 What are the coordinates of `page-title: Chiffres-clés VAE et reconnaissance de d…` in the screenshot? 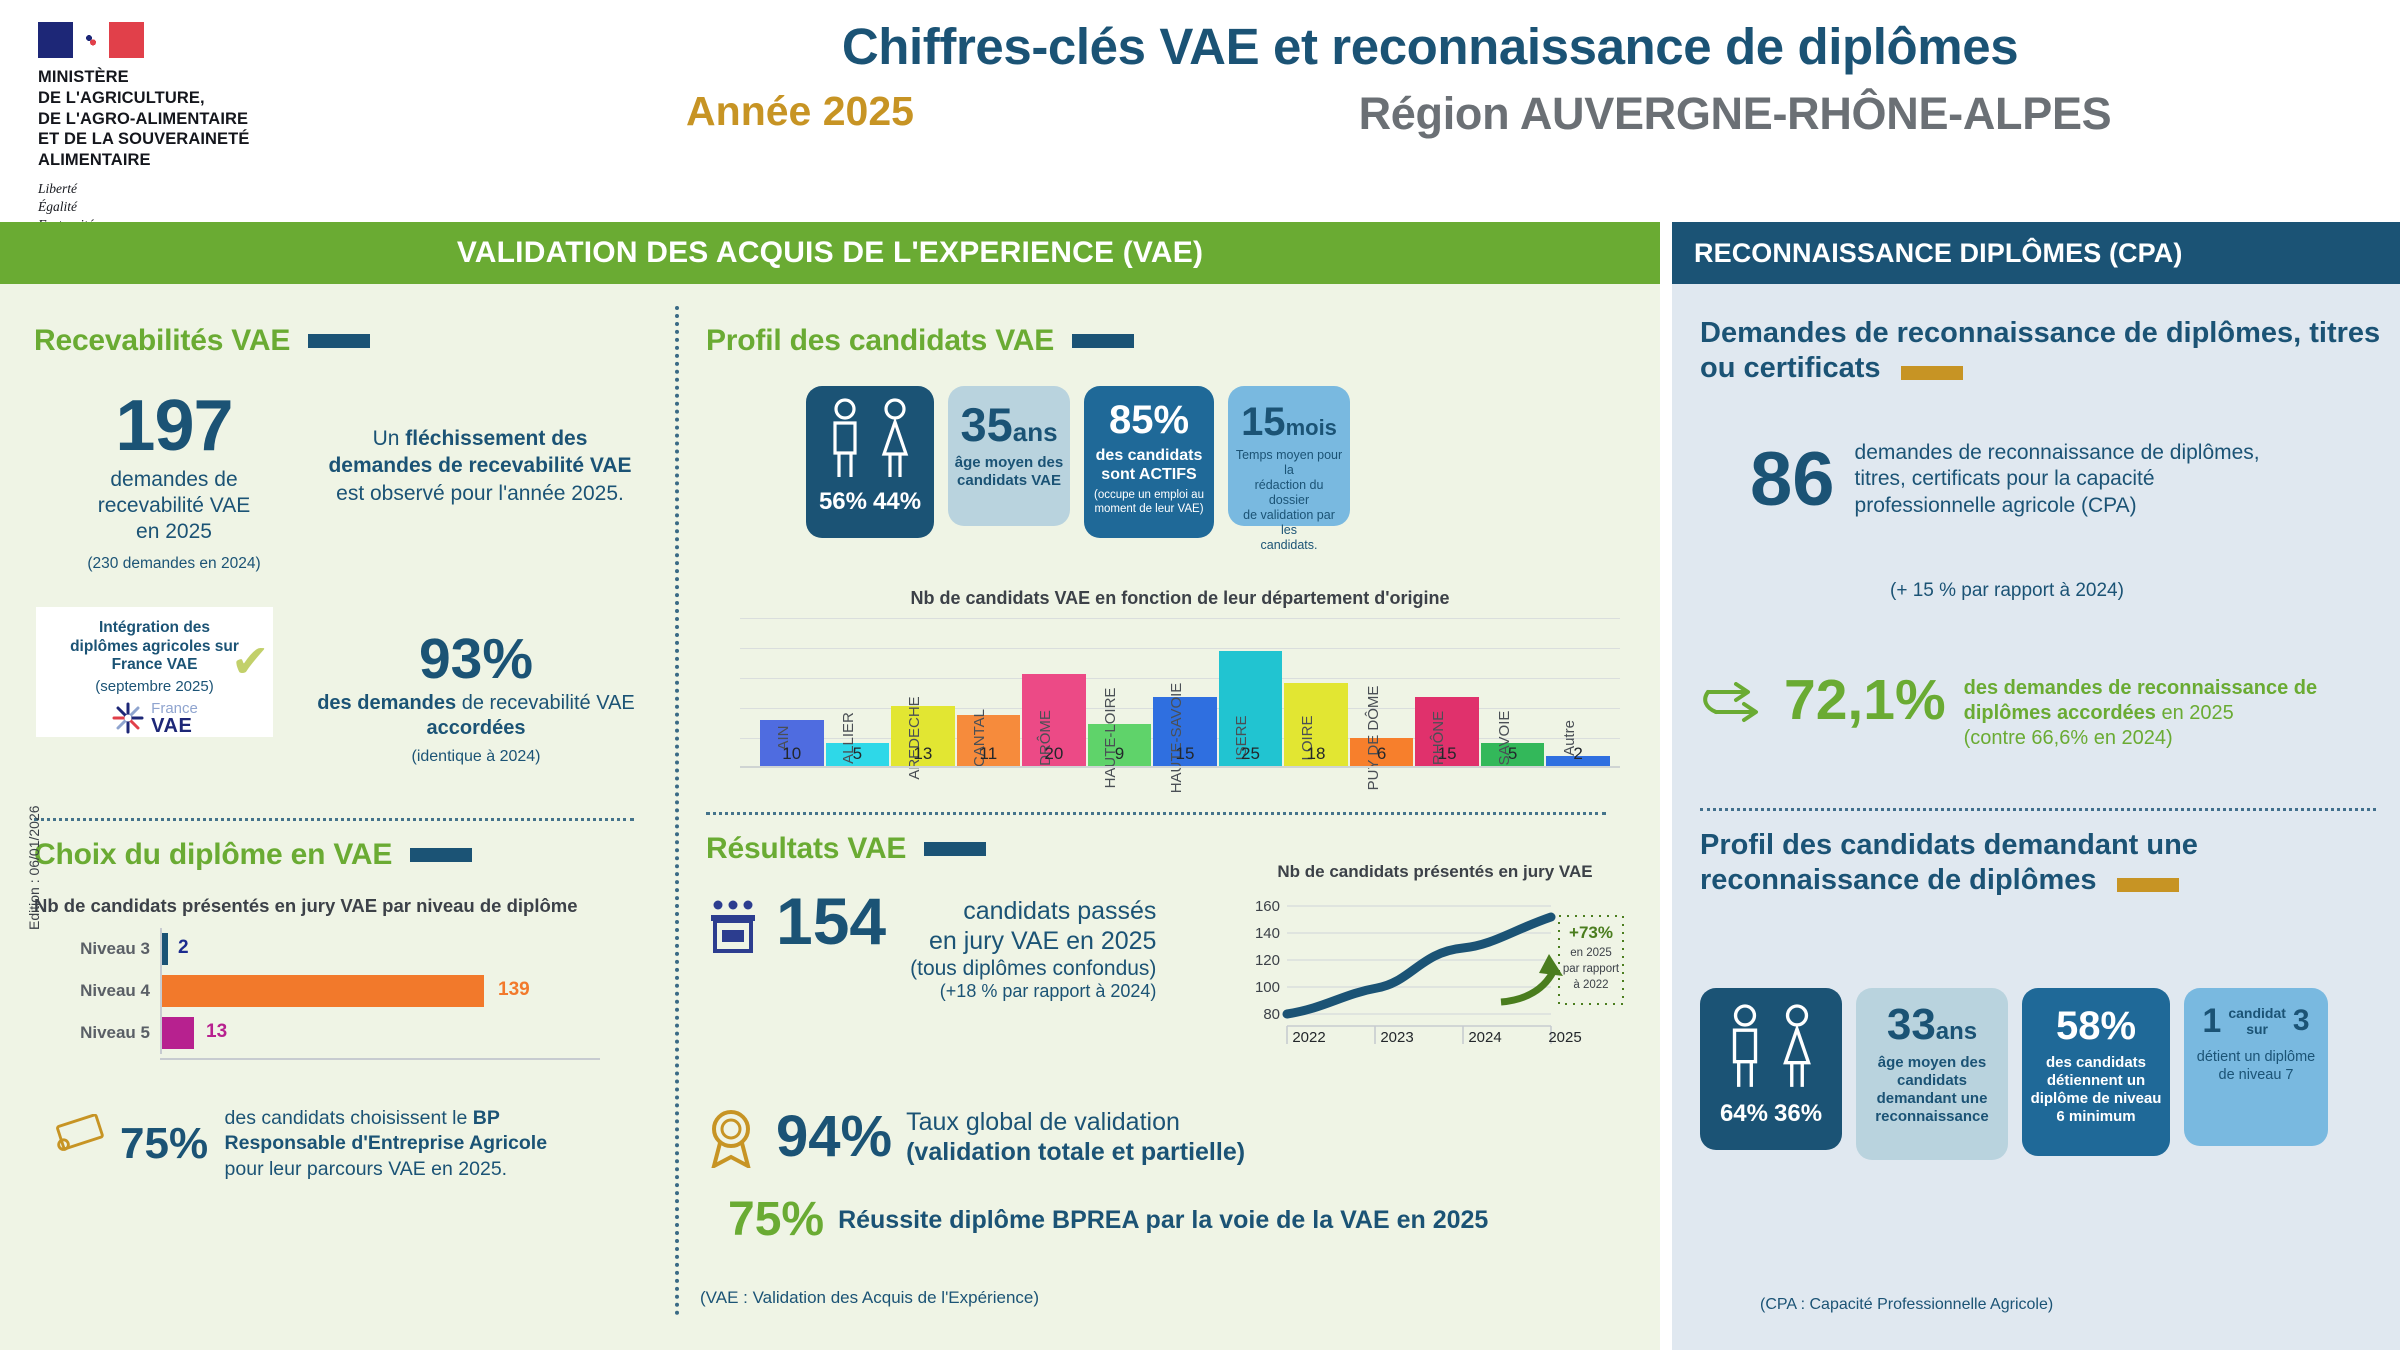 It's located at (1430, 46).